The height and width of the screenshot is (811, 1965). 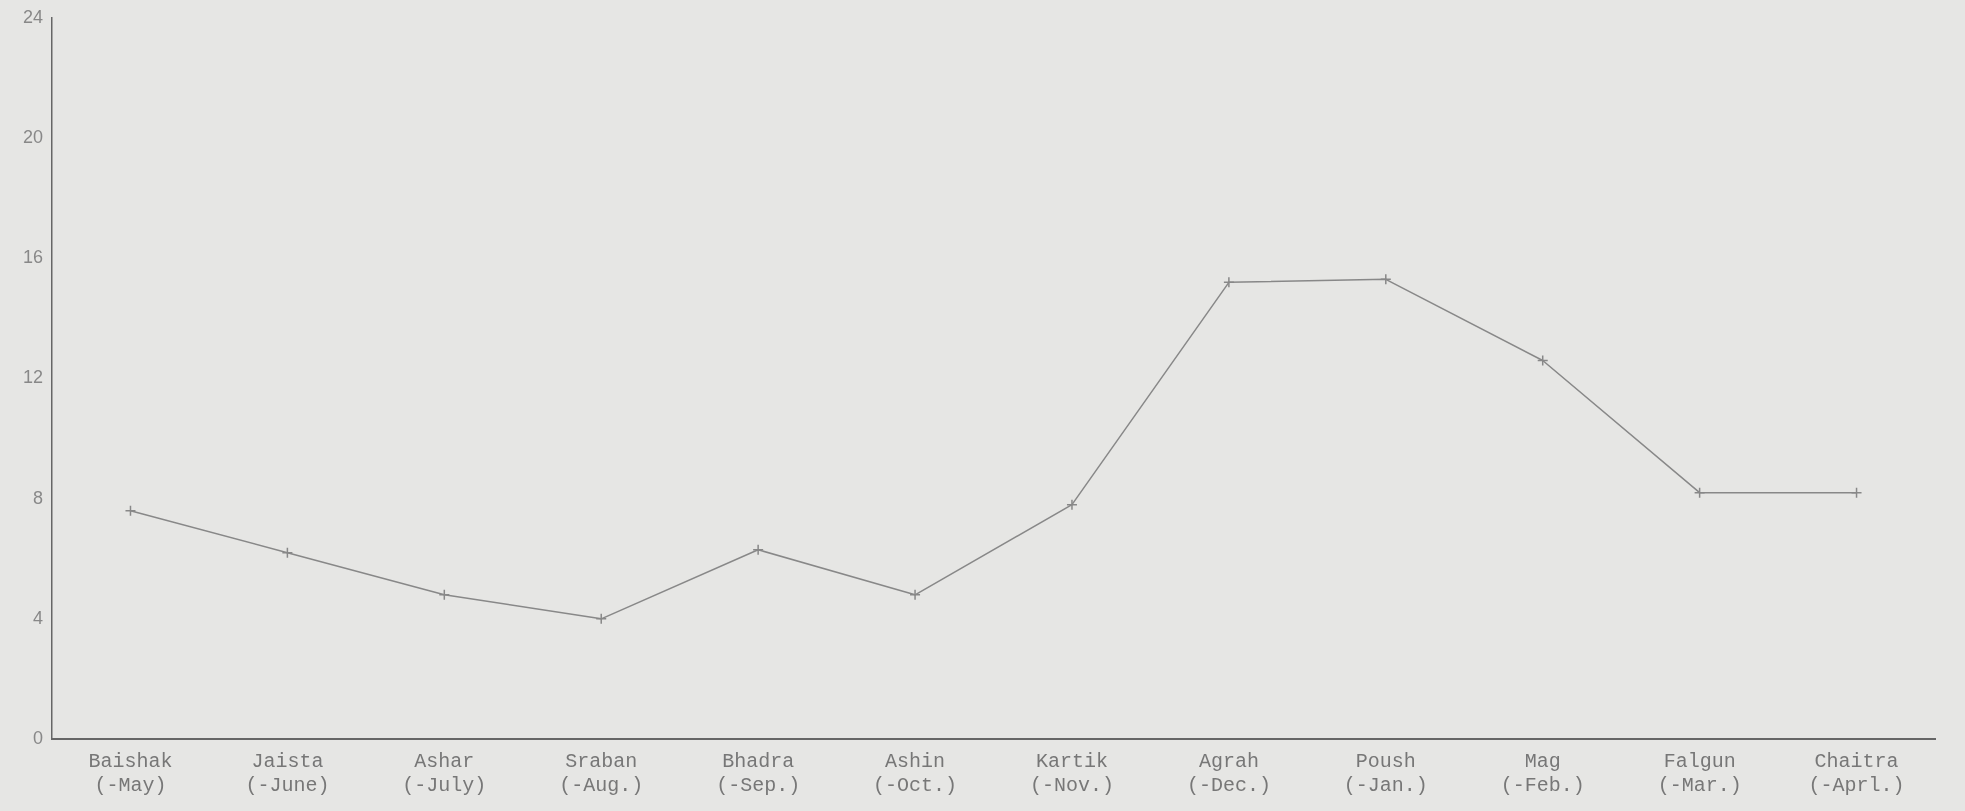 What do you see at coordinates (1071, 774) in the screenshot?
I see `x-tick-label: Kartik (-Nov.)` at bounding box center [1071, 774].